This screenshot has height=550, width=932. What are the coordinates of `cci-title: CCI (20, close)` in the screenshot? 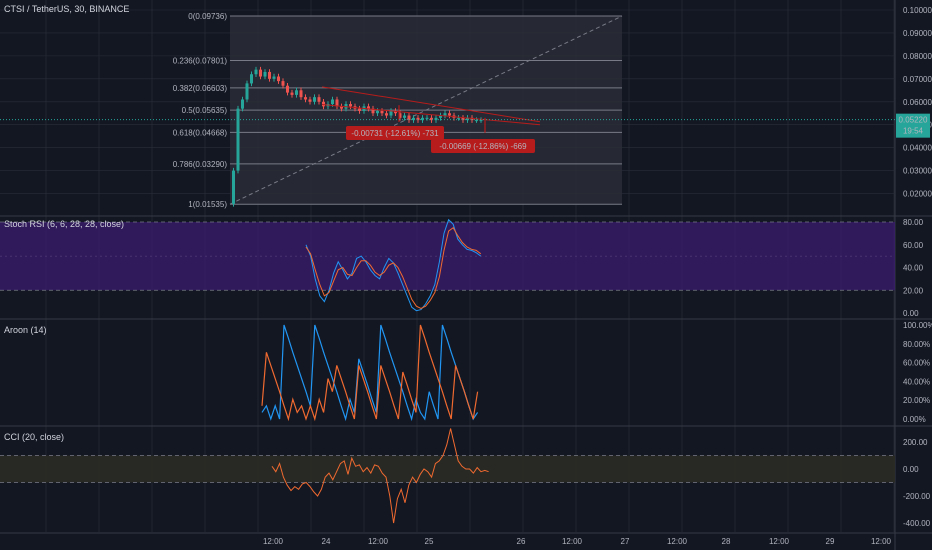 It's located at (34, 437).